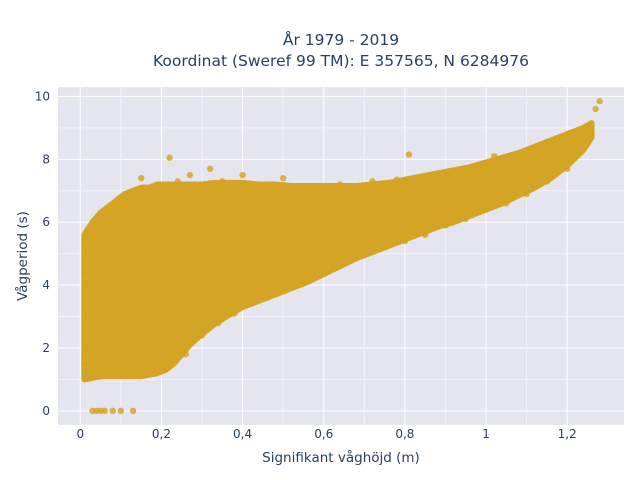  I want to click on y-tick-label: 2, so click(46, 348).